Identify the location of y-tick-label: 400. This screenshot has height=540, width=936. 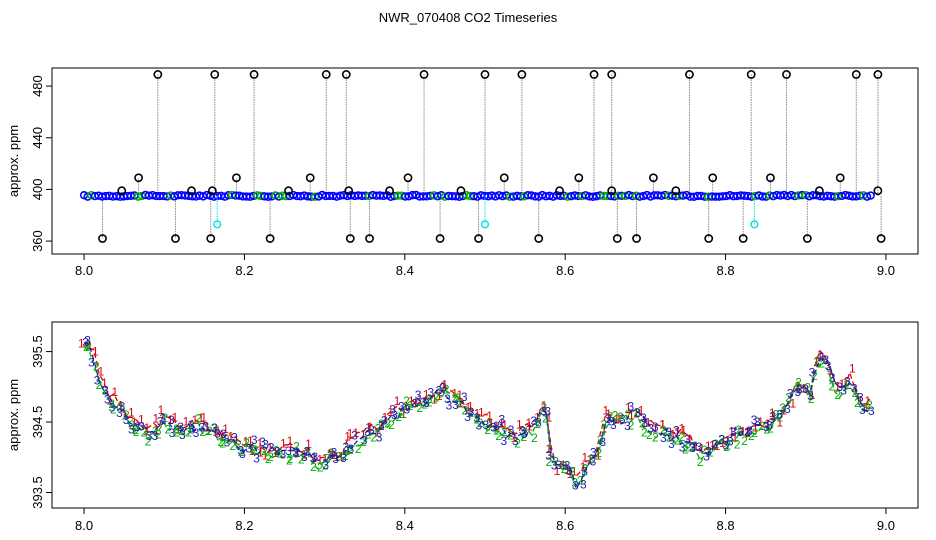
(37, 190).